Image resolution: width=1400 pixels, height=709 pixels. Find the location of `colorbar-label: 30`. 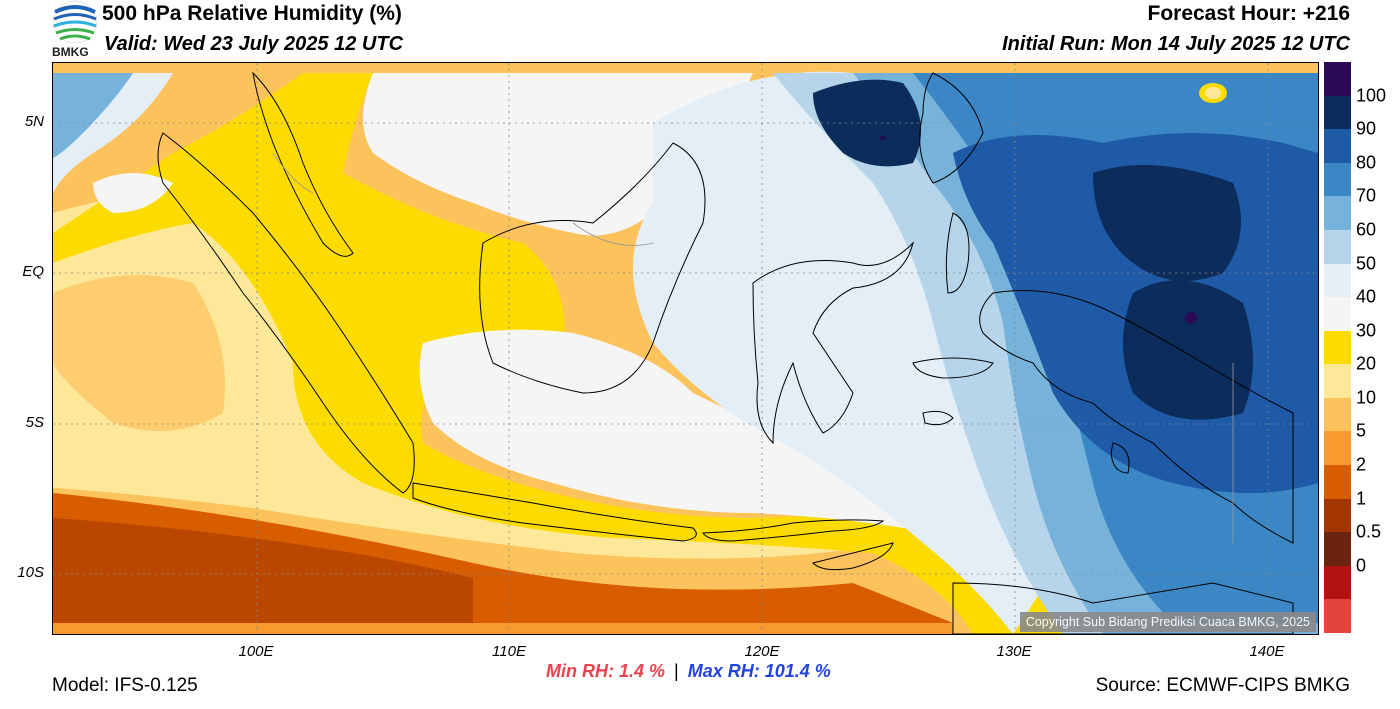

colorbar-label: 30 is located at coordinates (1366, 330).